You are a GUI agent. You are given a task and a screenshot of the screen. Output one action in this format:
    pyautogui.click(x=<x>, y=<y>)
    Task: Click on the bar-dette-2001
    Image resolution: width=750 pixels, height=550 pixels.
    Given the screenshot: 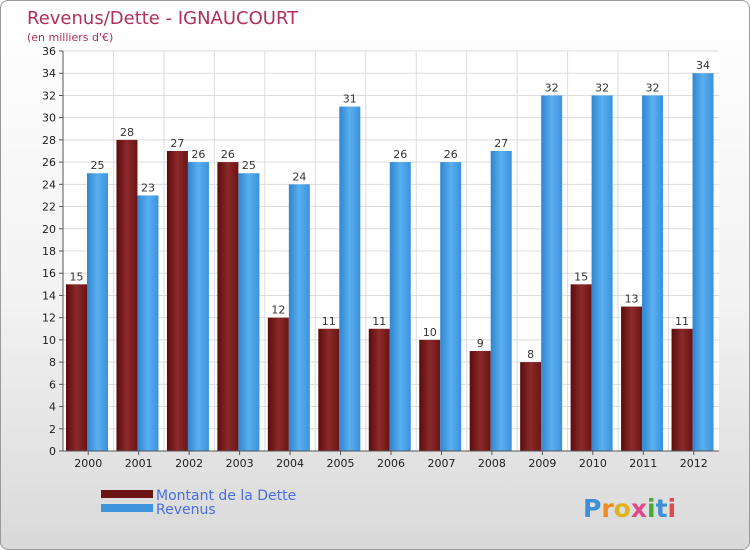 What is the action you would take?
    pyautogui.click(x=127, y=295)
    